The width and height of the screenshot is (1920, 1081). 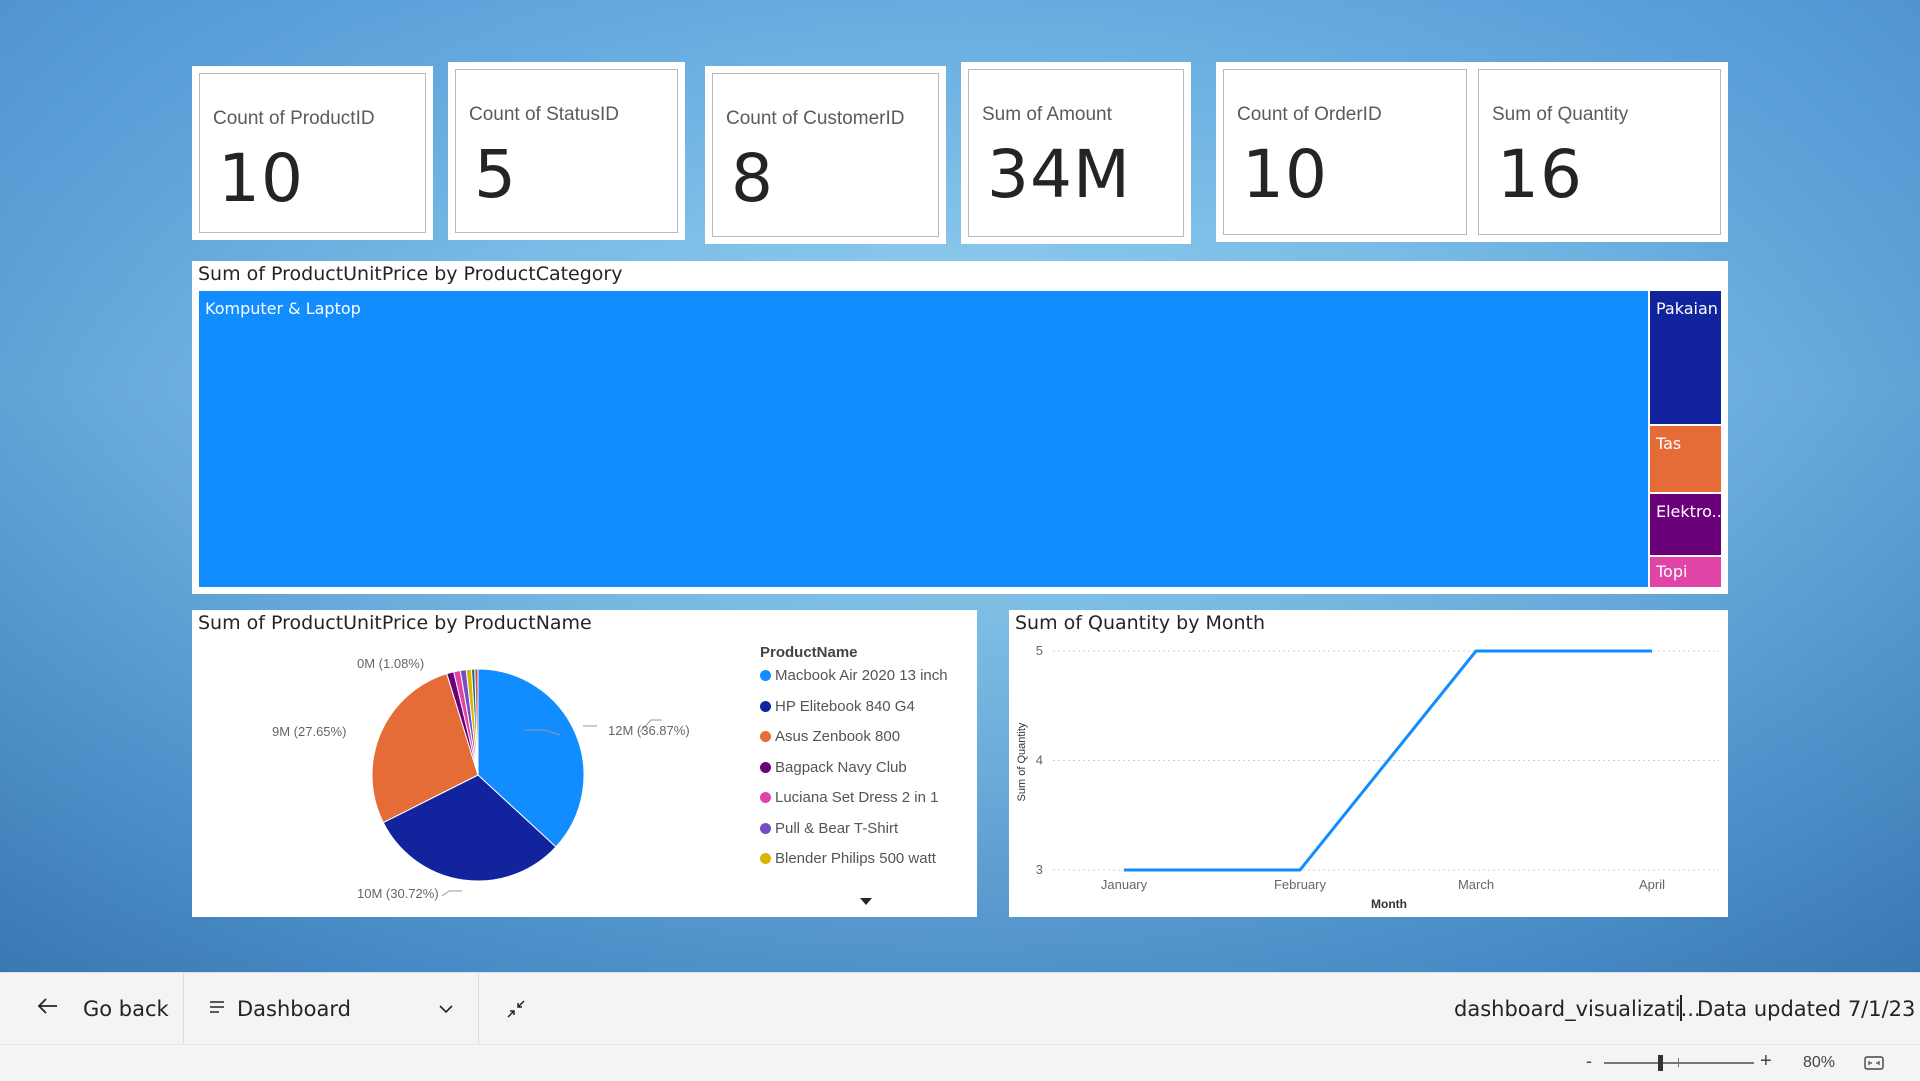 What do you see at coordinates (845, 706) in the screenshot?
I see `legend-label: HP Elitebook 840 G4` at bounding box center [845, 706].